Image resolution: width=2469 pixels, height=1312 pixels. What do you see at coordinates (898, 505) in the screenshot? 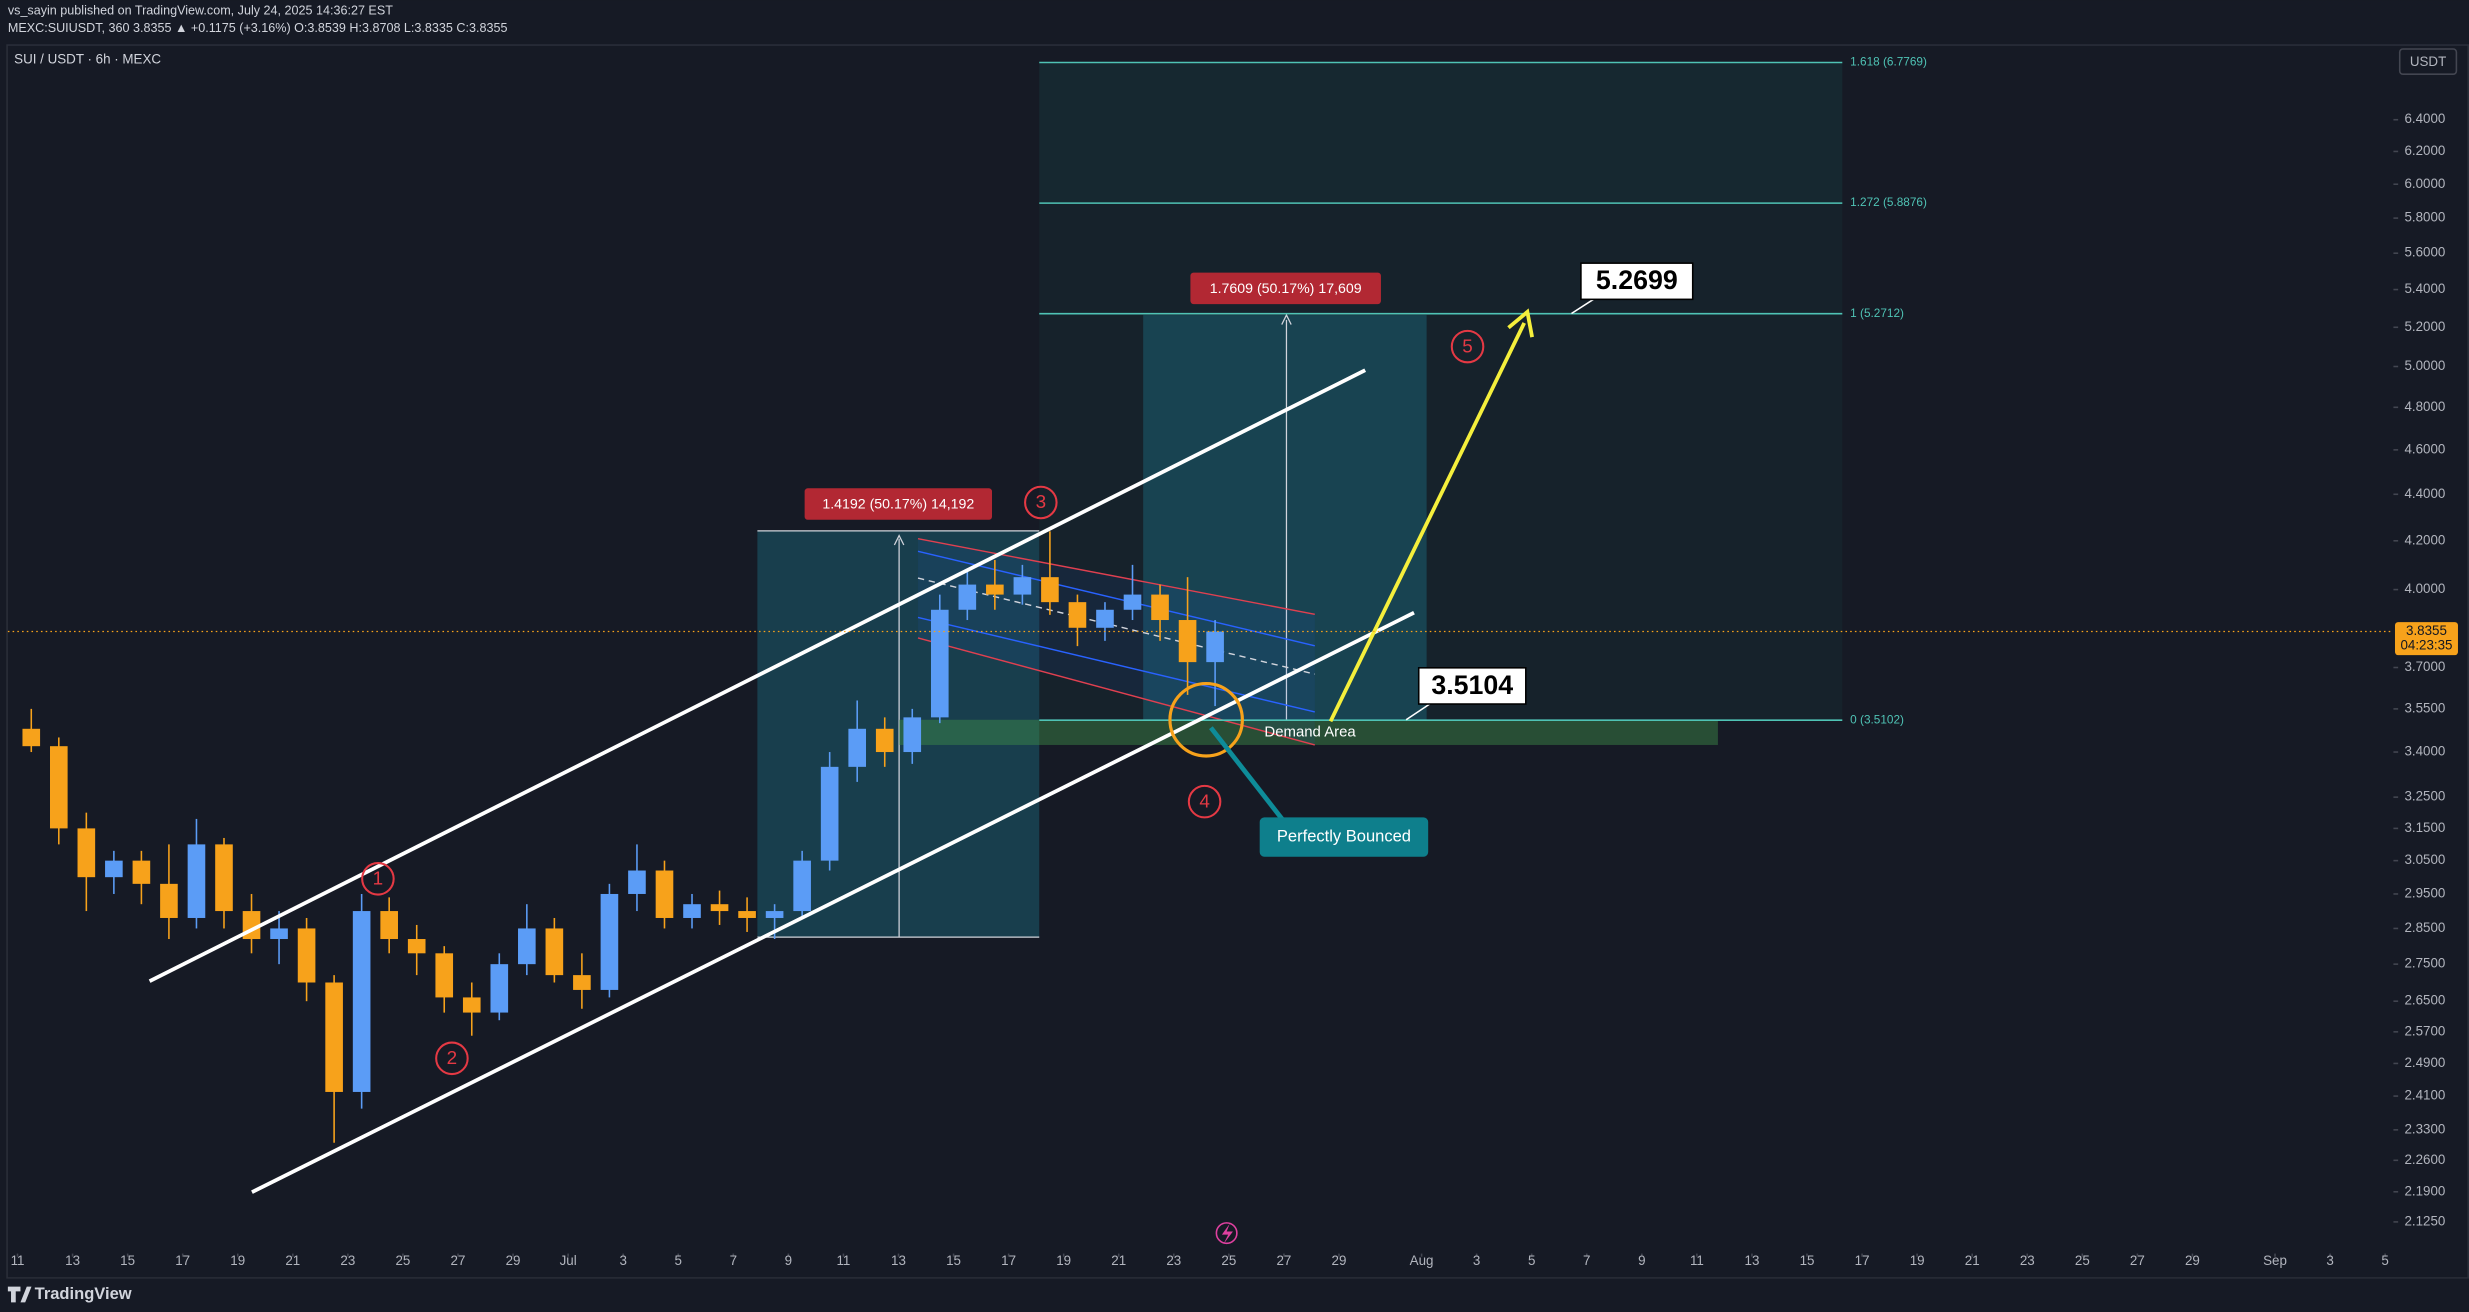
I see `measure-label: 1.4192 (50.17%) 14,192` at bounding box center [898, 505].